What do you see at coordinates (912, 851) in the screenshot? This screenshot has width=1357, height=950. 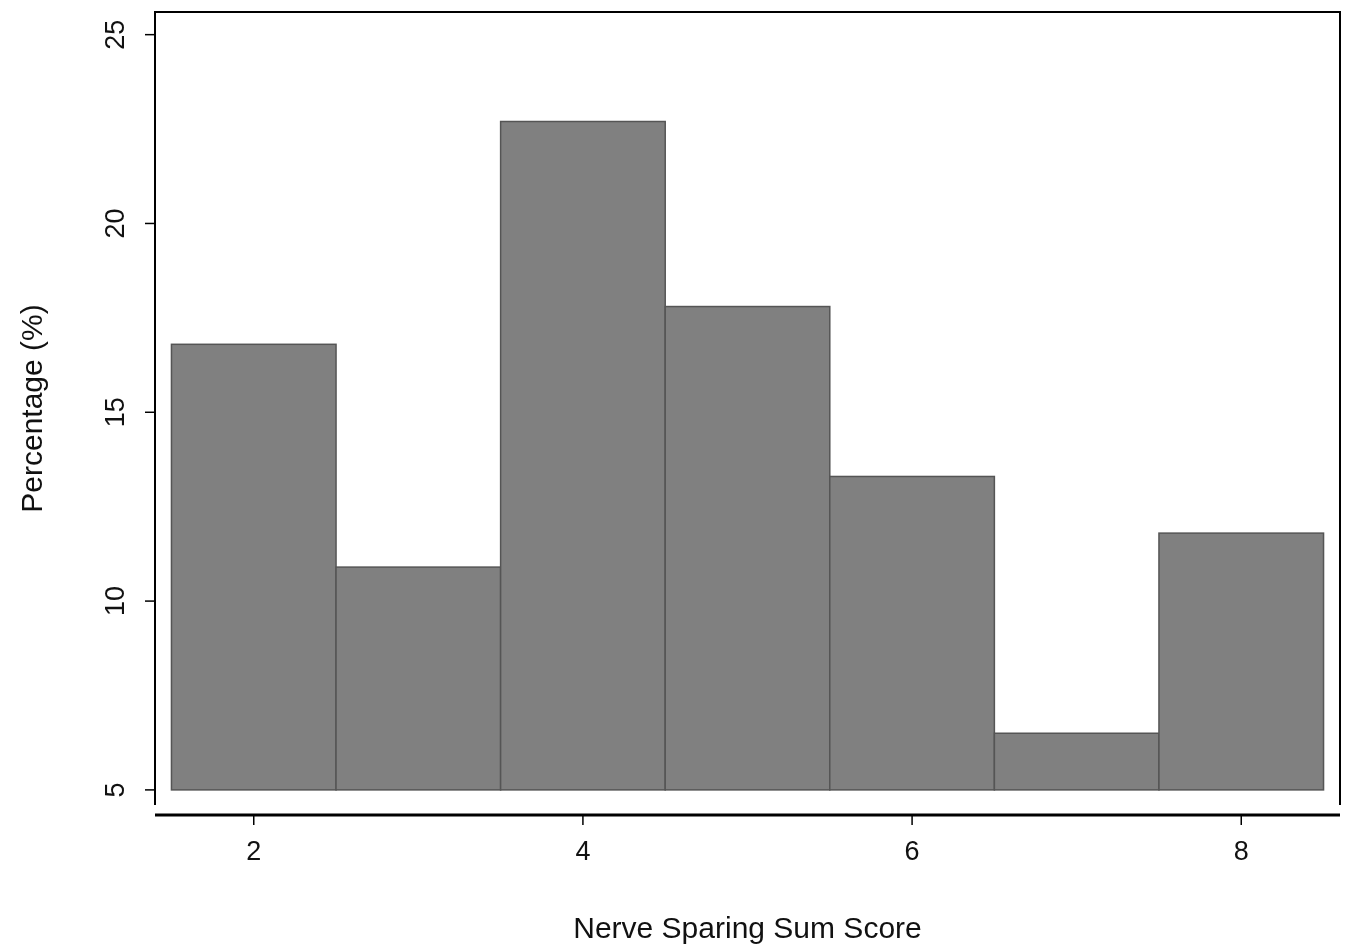 I see `x-tick-label: 6` at bounding box center [912, 851].